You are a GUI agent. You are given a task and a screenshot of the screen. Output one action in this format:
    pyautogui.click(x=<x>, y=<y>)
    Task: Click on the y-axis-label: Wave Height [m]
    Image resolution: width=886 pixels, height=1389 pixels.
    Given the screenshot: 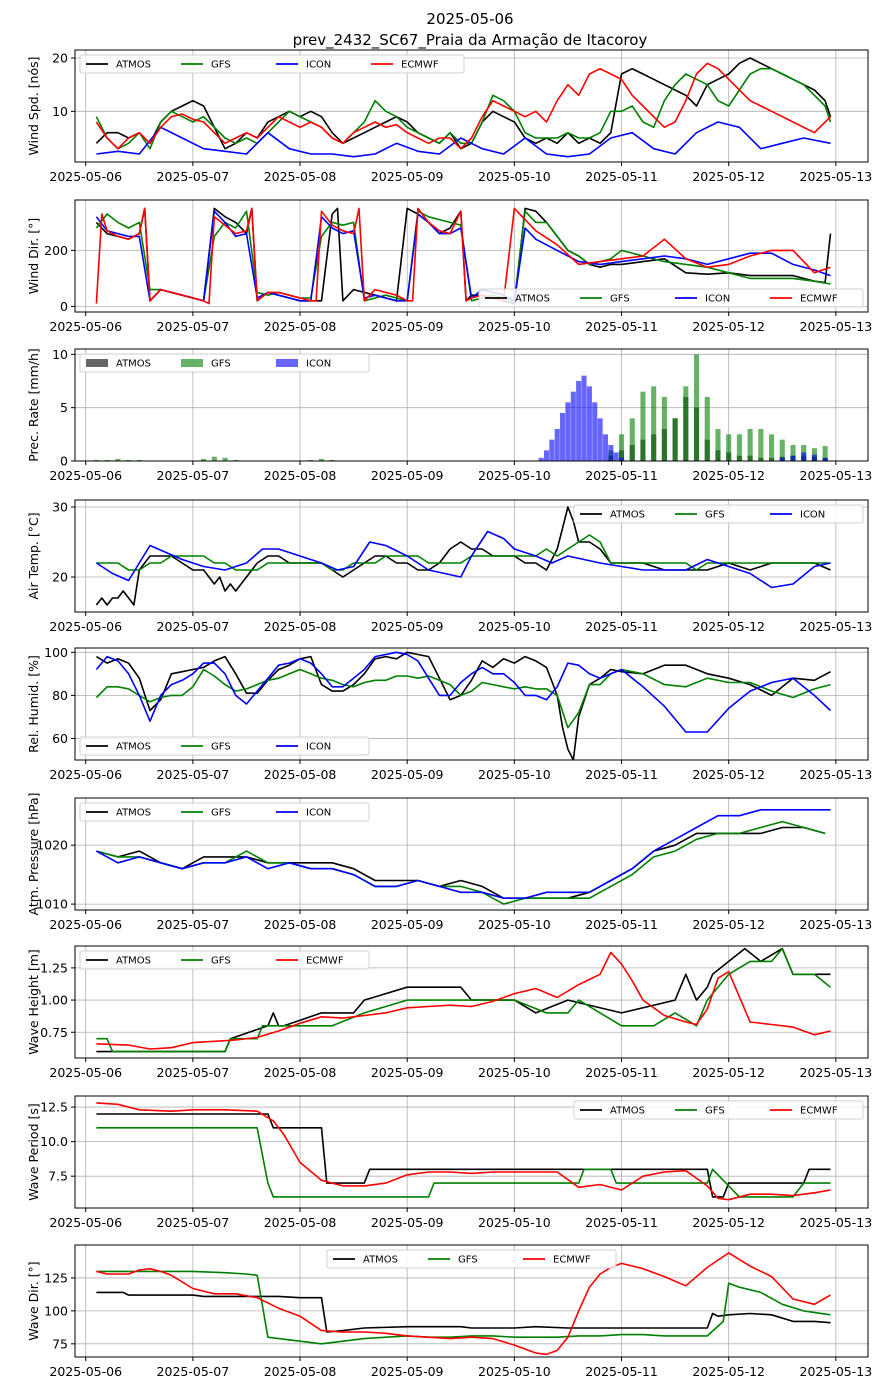 What is the action you would take?
    pyautogui.click(x=33, y=1002)
    